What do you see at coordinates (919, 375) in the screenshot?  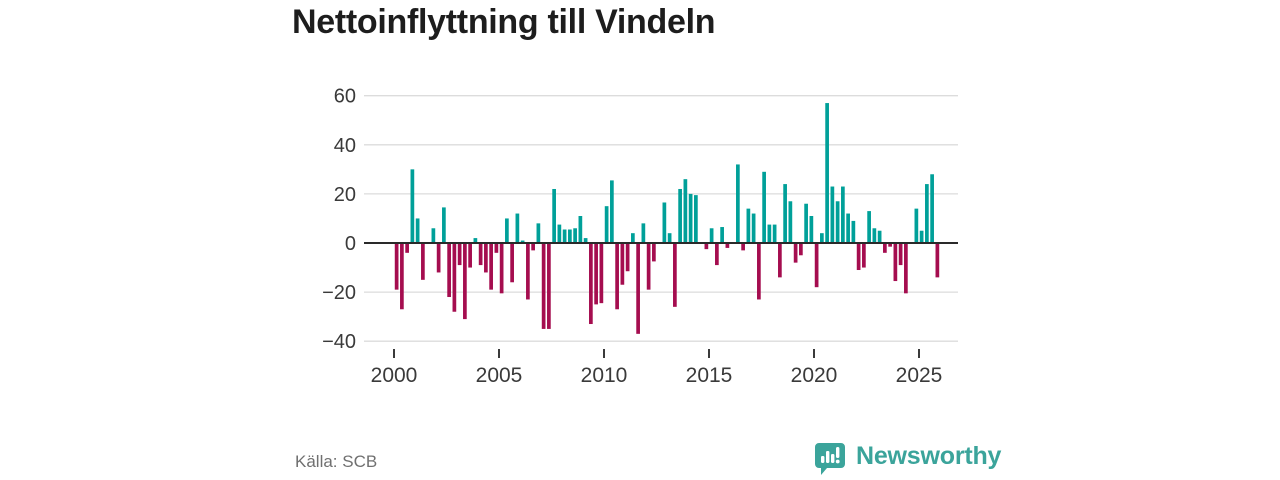 I see `x-axis-label: 2025` at bounding box center [919, 375].